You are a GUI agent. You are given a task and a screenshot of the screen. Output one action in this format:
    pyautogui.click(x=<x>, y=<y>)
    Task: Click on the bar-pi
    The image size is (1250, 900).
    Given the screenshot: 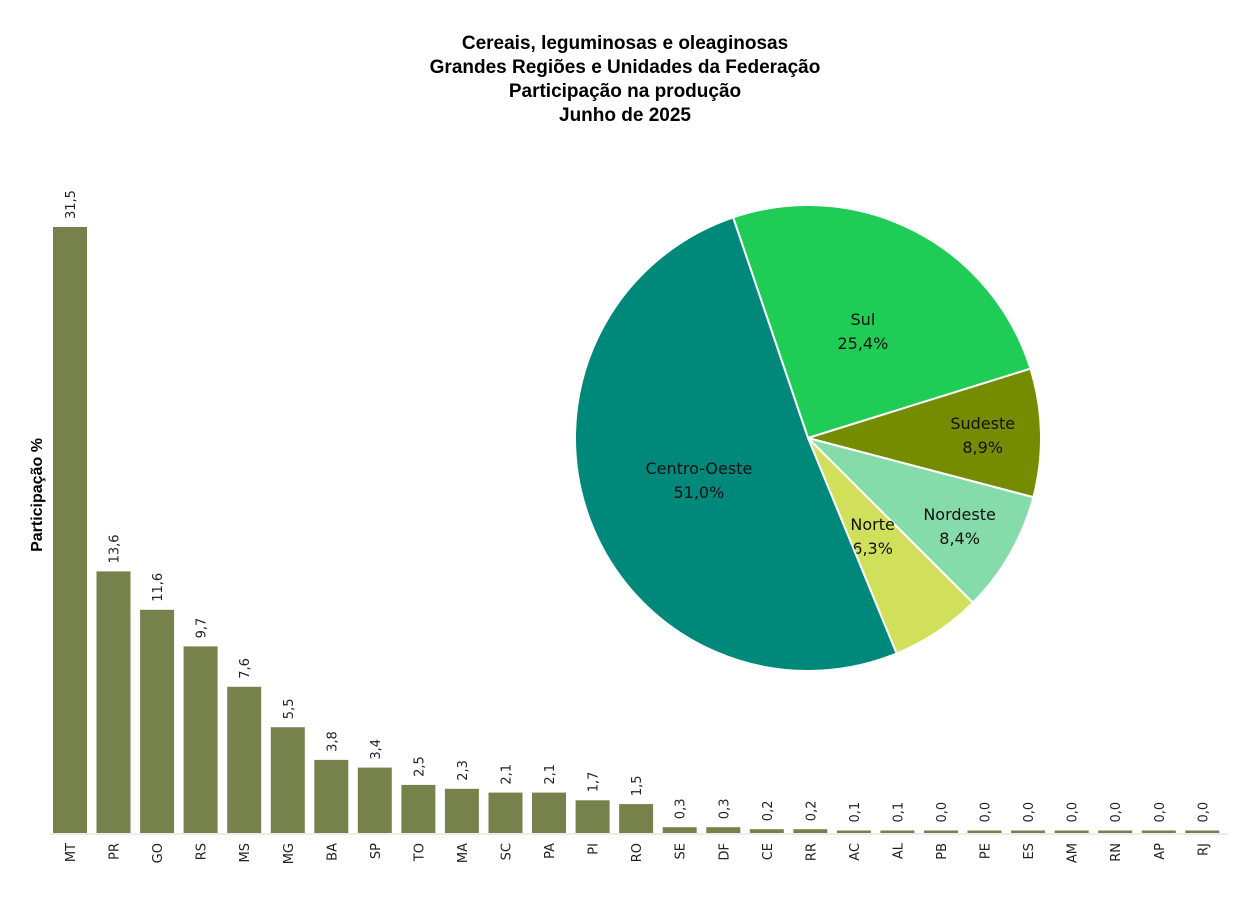 What is the action you would take?
    pyautogui.click(x=592, y=816)
    